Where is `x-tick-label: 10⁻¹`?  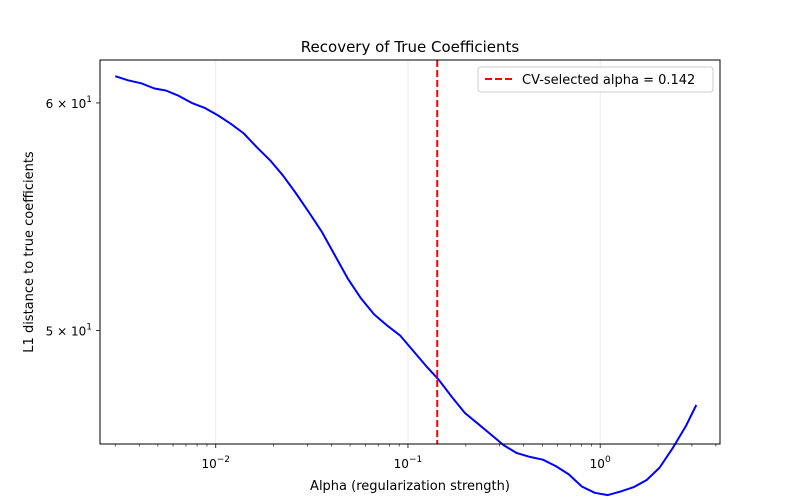 x-tick-label: 10⁻¹ is located at coordinates (408, 463).